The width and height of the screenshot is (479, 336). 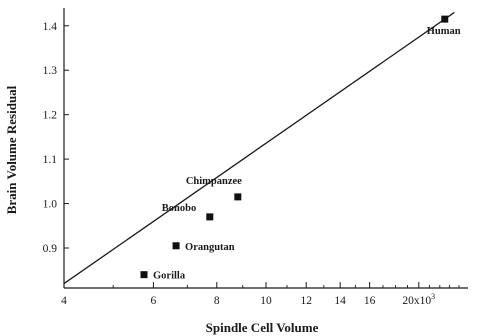 I want to click on x-tick-label: 6, so click(x=154, y=301).